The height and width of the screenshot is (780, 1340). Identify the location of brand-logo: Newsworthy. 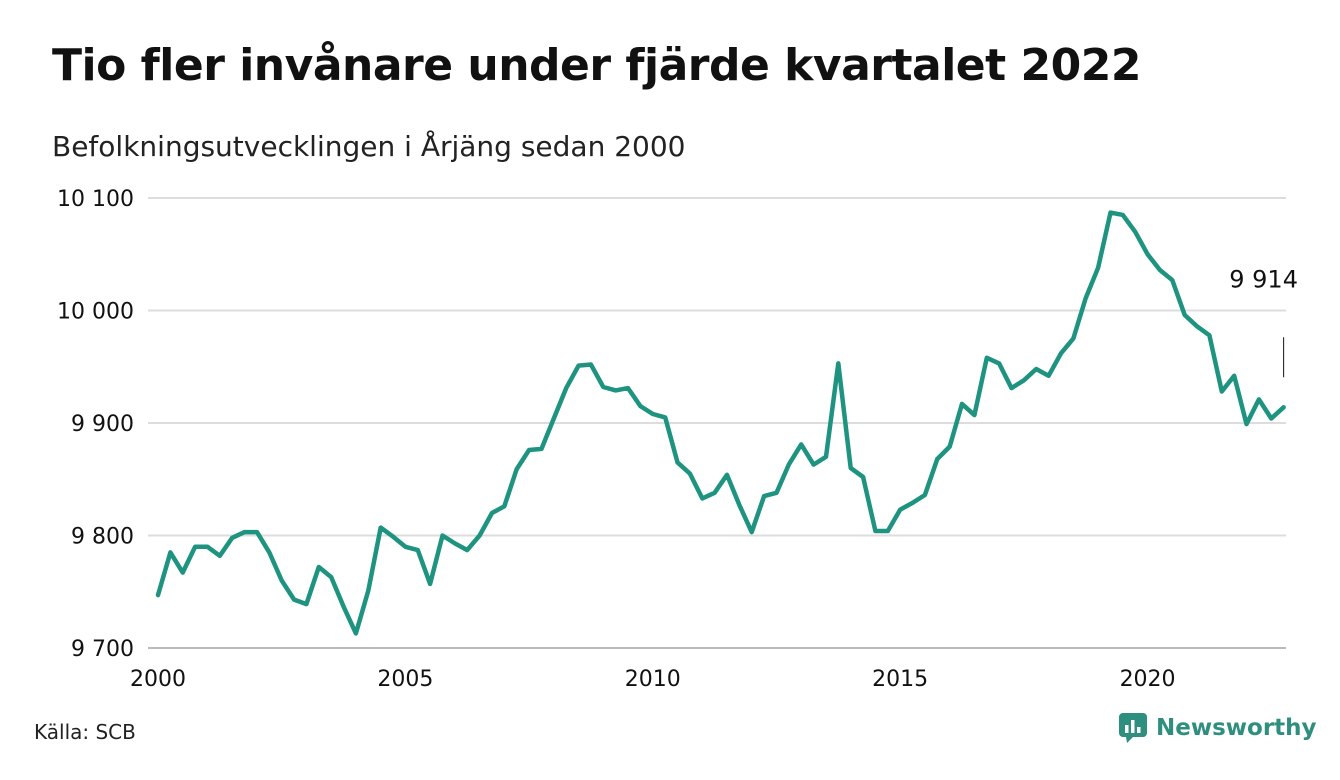
(1217, 728).